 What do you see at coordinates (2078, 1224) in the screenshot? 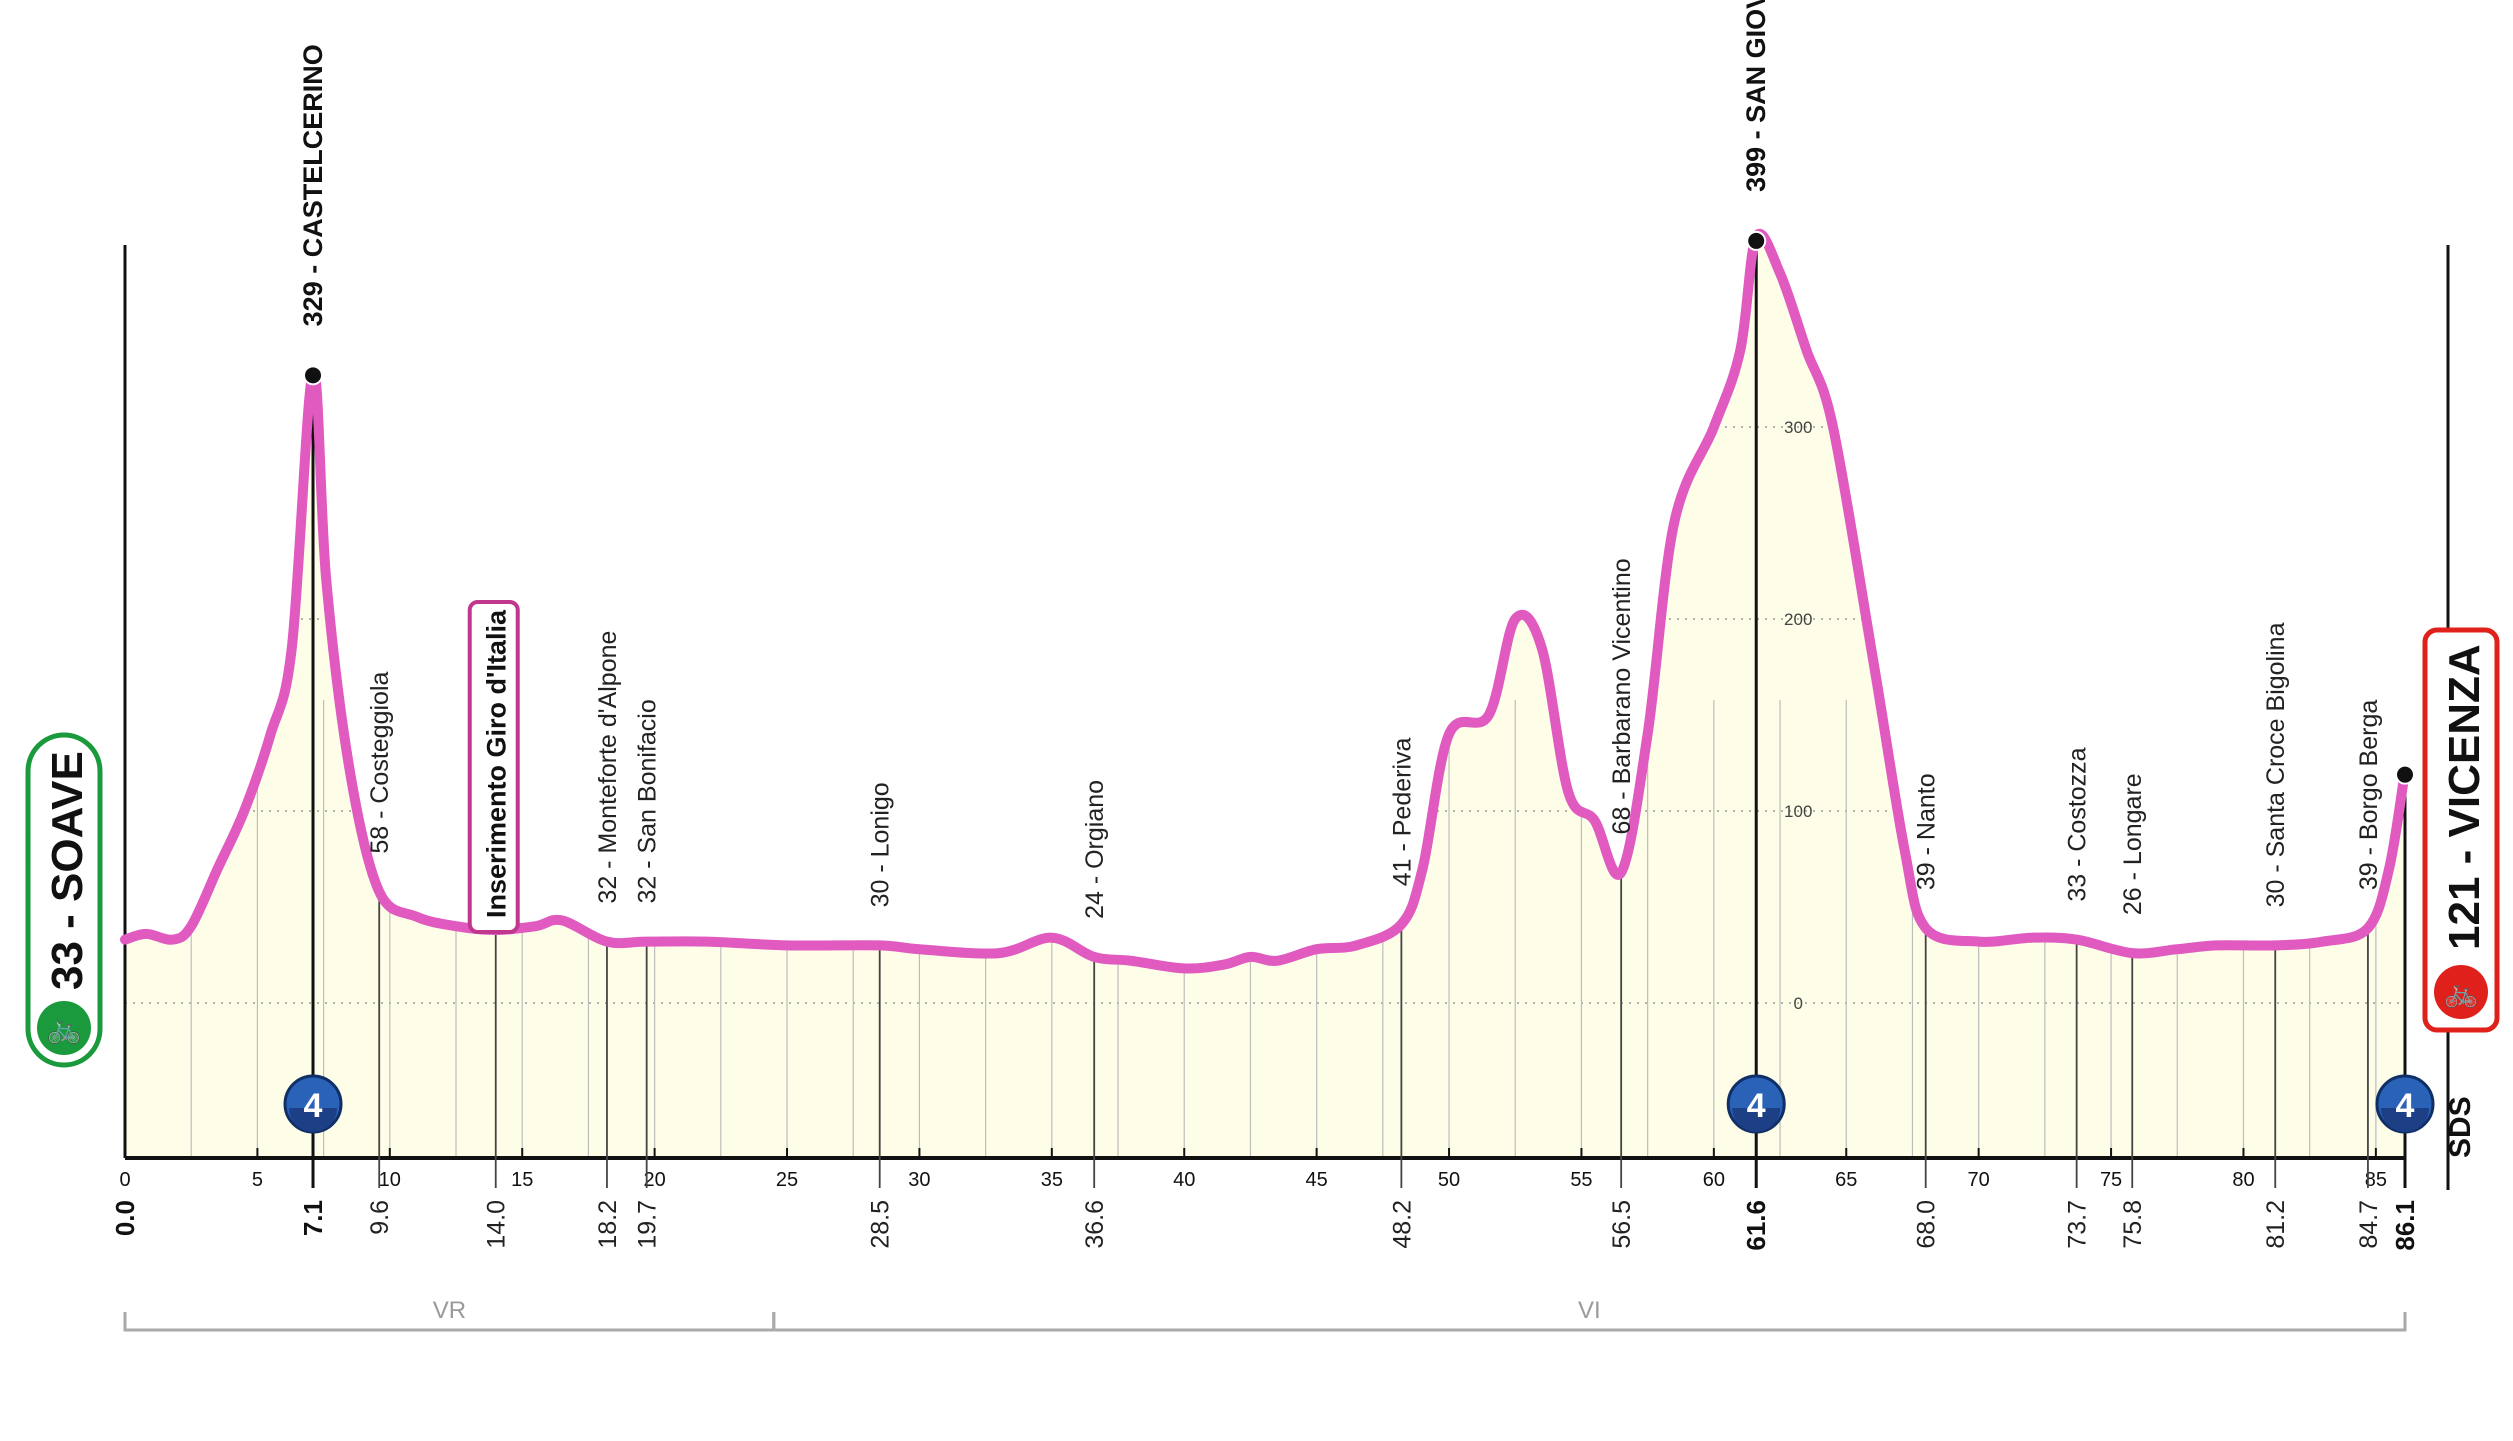
I see `waypoint-km-label: 73.7` at bounding box center [2078, 1224].